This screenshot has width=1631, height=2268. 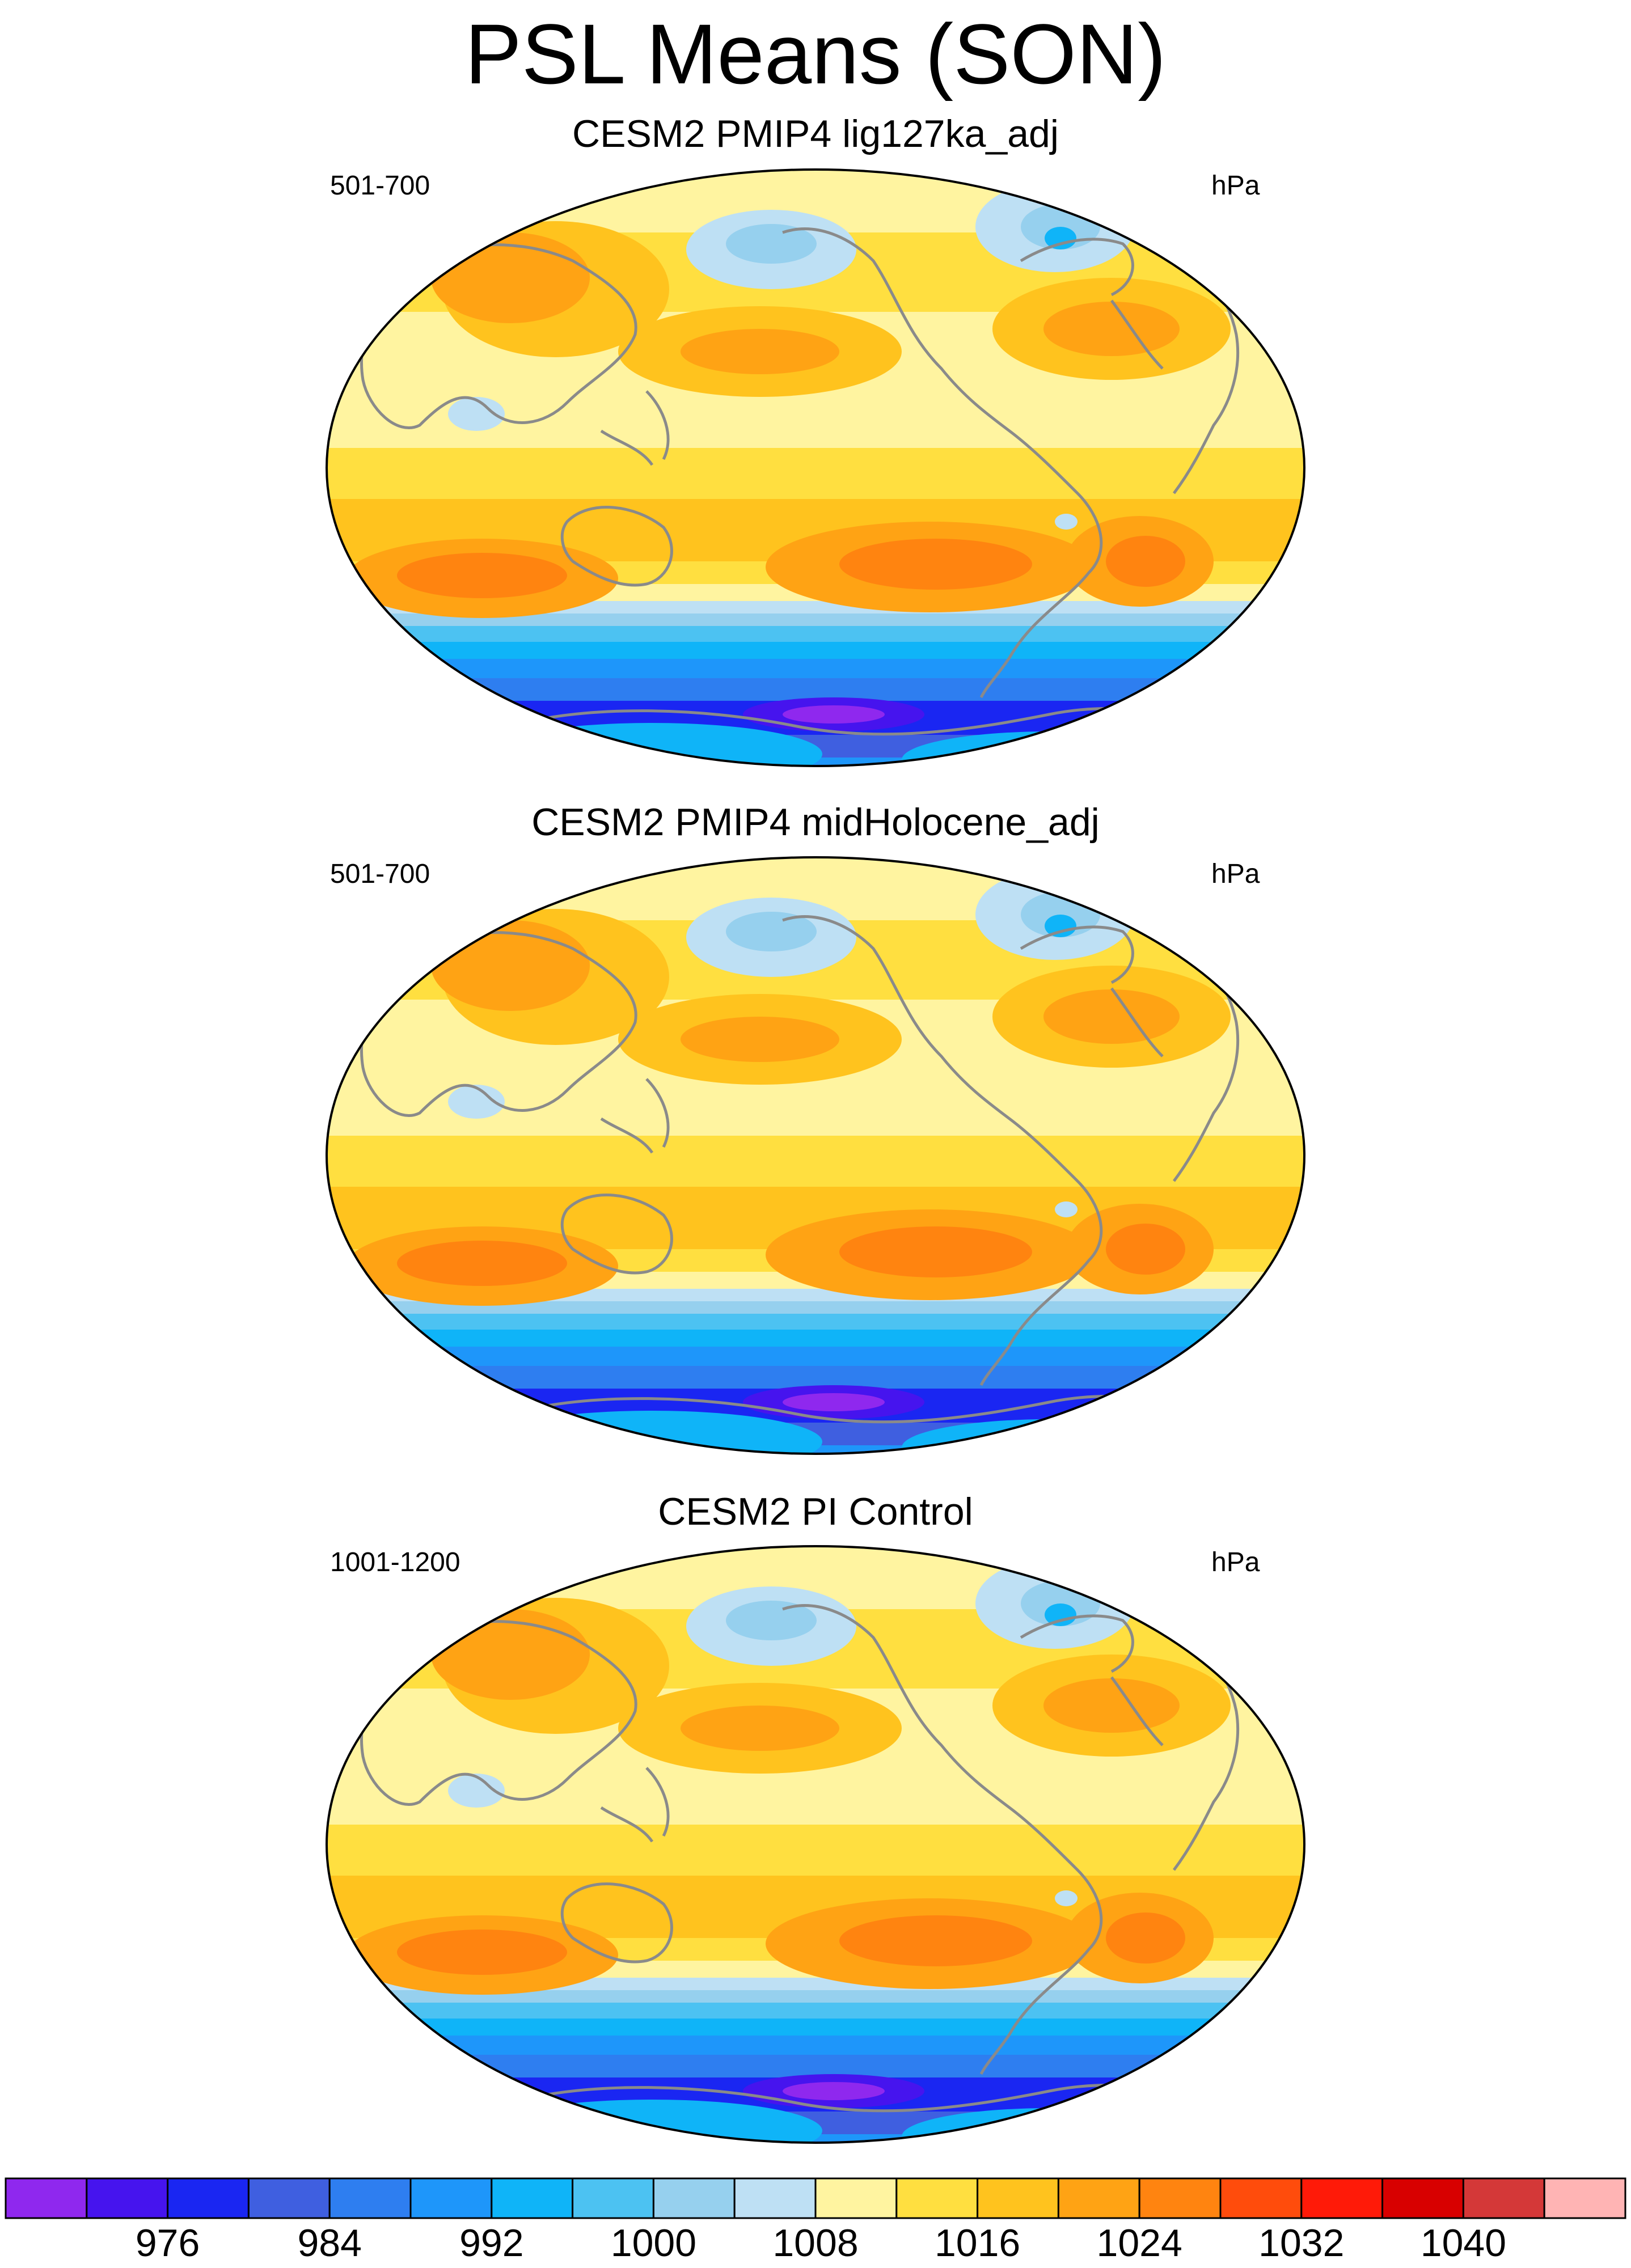 What do you see at coordinates (815, 133) in the screenshot?
I see `panel-1-title: CESM2 PMIP4 lig127ka_adj` at bounding box center [815, 133].